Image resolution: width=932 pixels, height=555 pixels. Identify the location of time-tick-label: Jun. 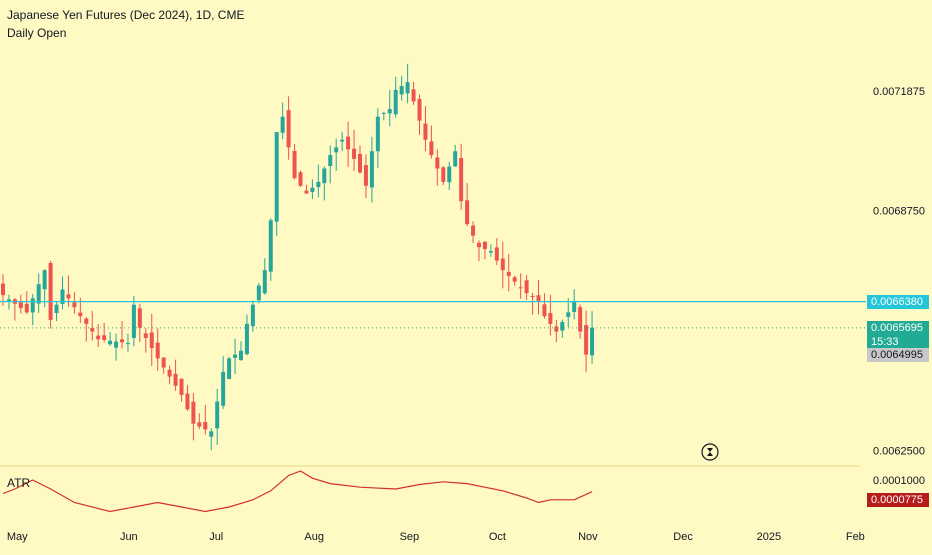
(129, 537).